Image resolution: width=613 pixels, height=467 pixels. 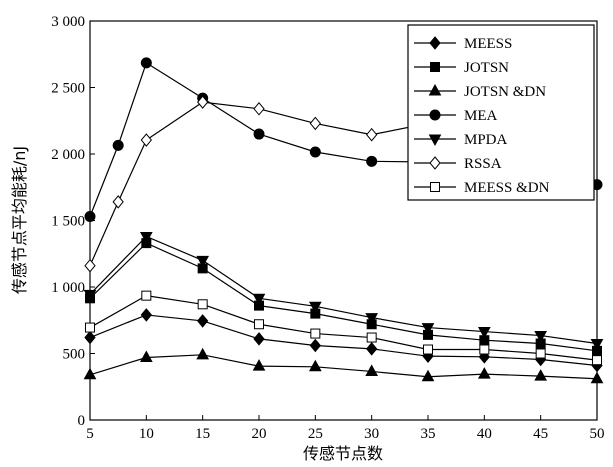 I want to click on y-tick-label: 500, so click(x=74, y=355).